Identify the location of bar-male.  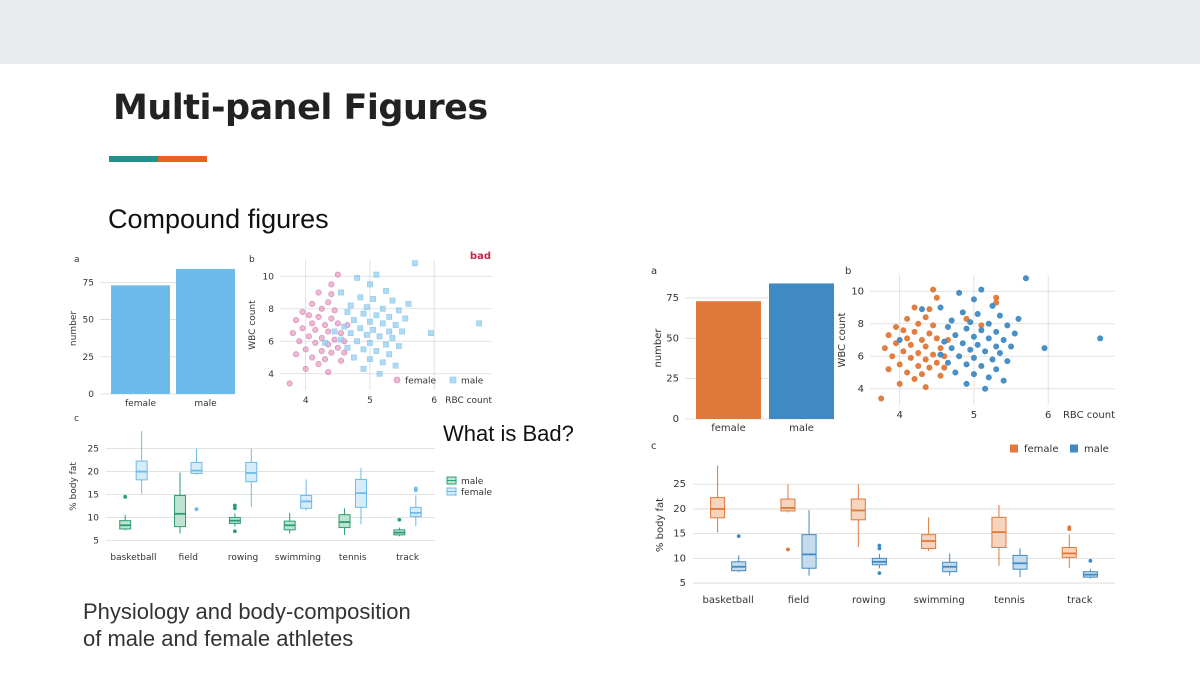
(205, 331).